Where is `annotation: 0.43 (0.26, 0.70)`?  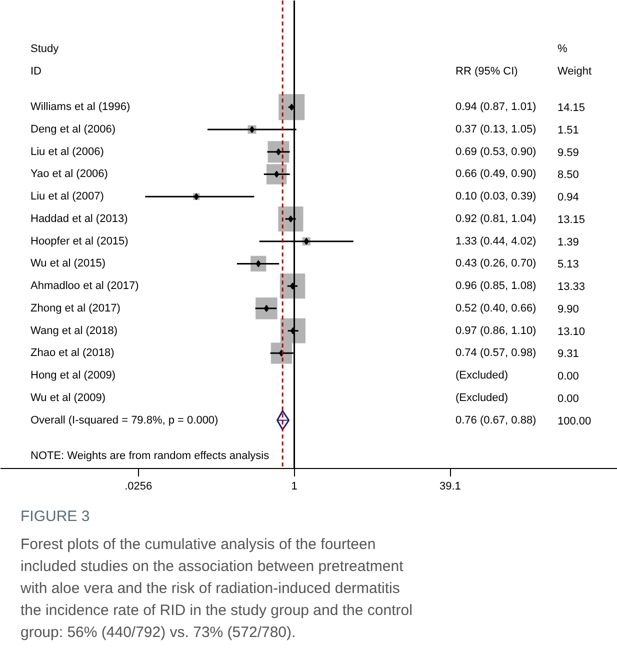 annotation: 0.43 (0.26, 0.70) is located at coordinates (496, 264).